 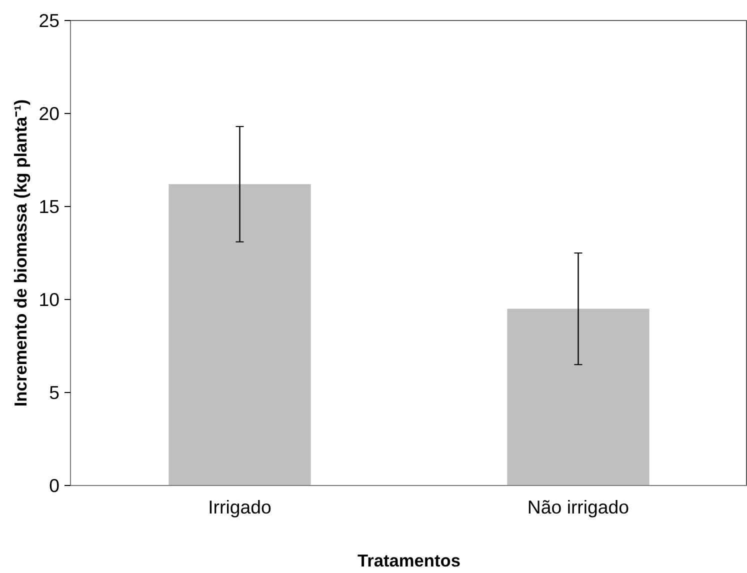 What do you see at coordinates (49, 206) in the screenshot?
I see `y-tick-label: 15` at bounding box center [49, 206].